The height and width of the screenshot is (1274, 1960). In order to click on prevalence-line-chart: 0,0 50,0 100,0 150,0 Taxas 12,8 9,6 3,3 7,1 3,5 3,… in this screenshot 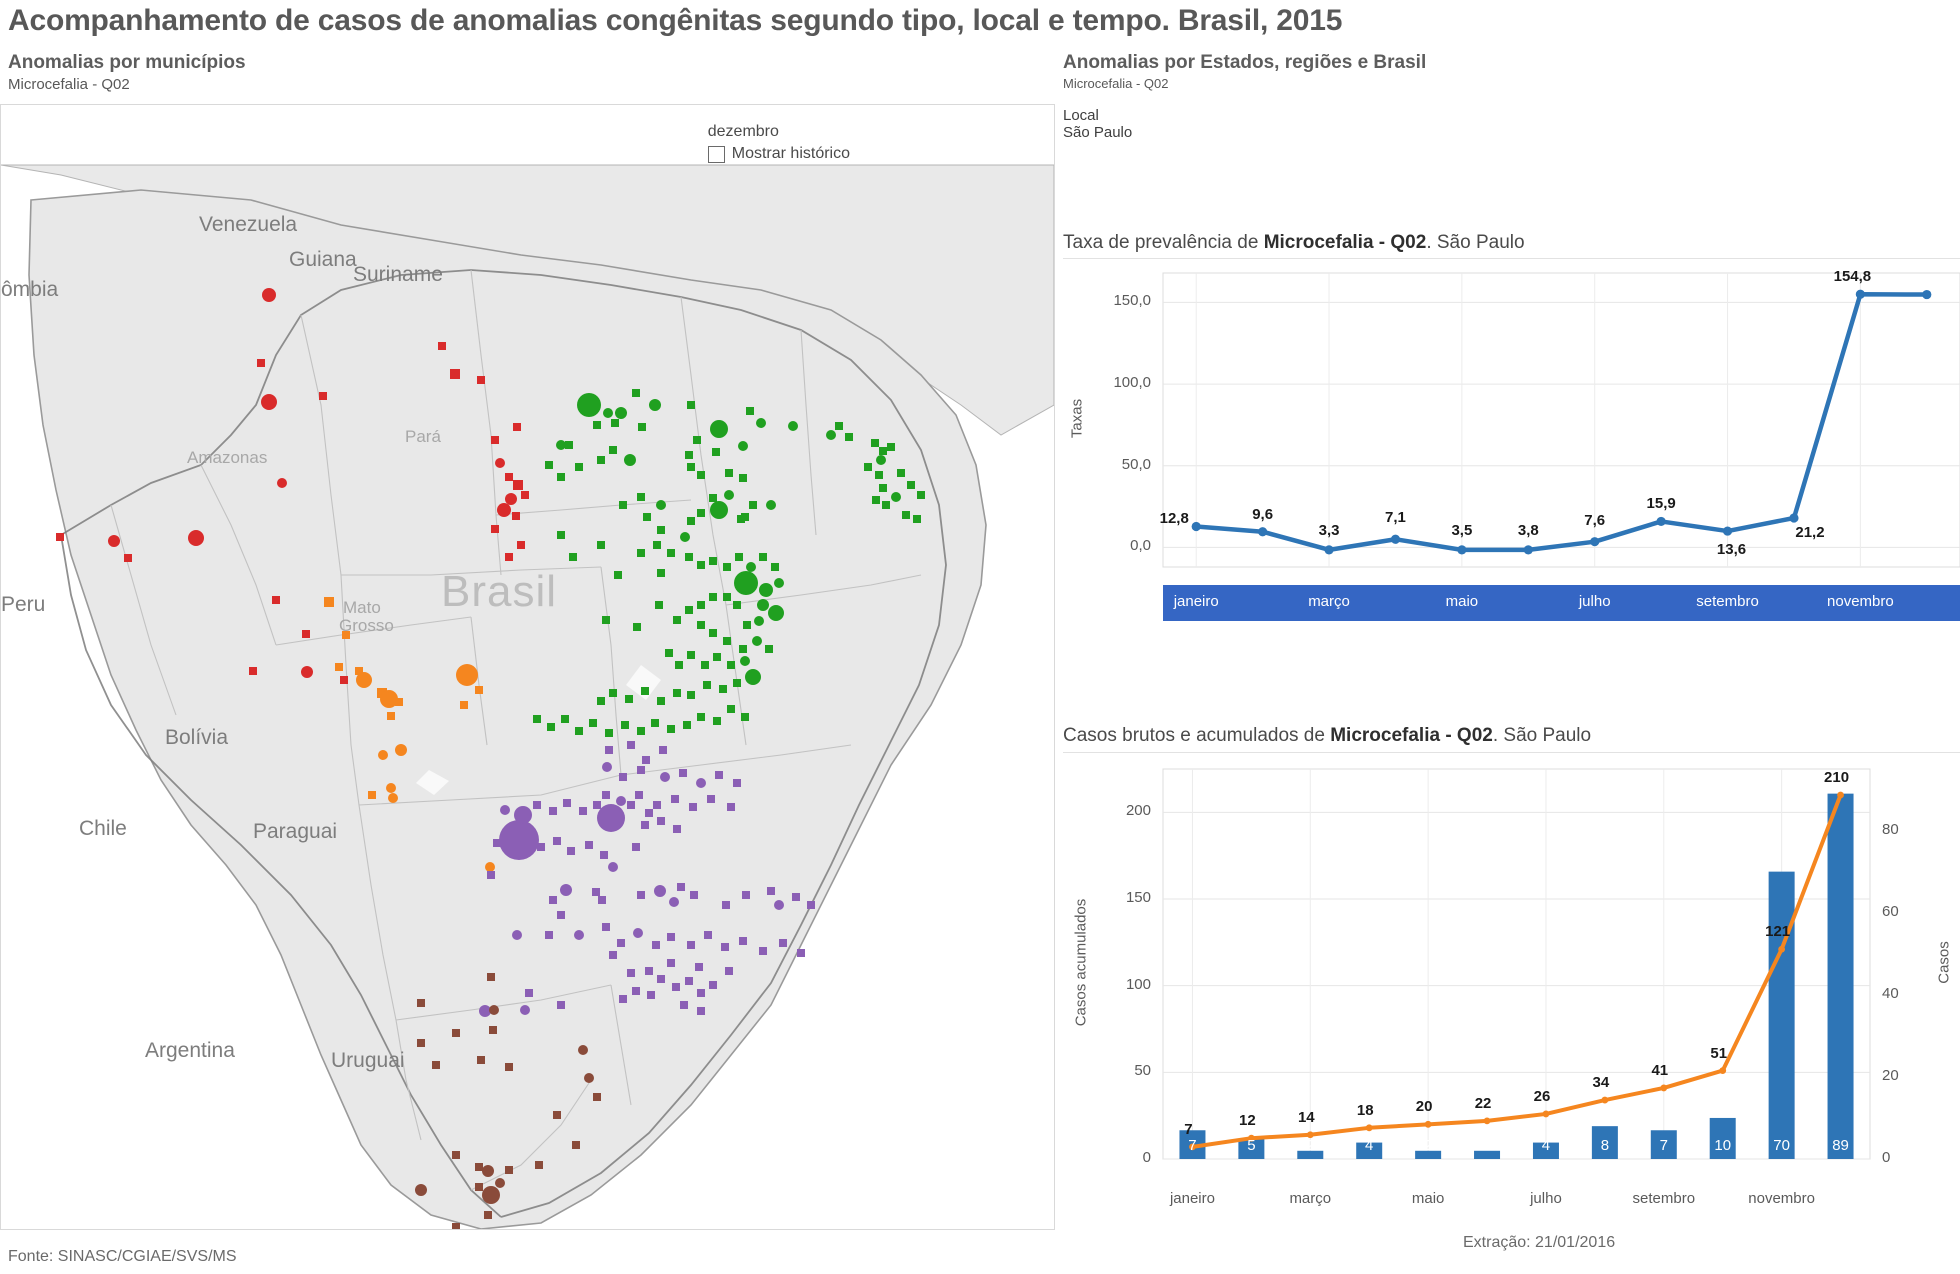, I will do `click(1511, 419)`.